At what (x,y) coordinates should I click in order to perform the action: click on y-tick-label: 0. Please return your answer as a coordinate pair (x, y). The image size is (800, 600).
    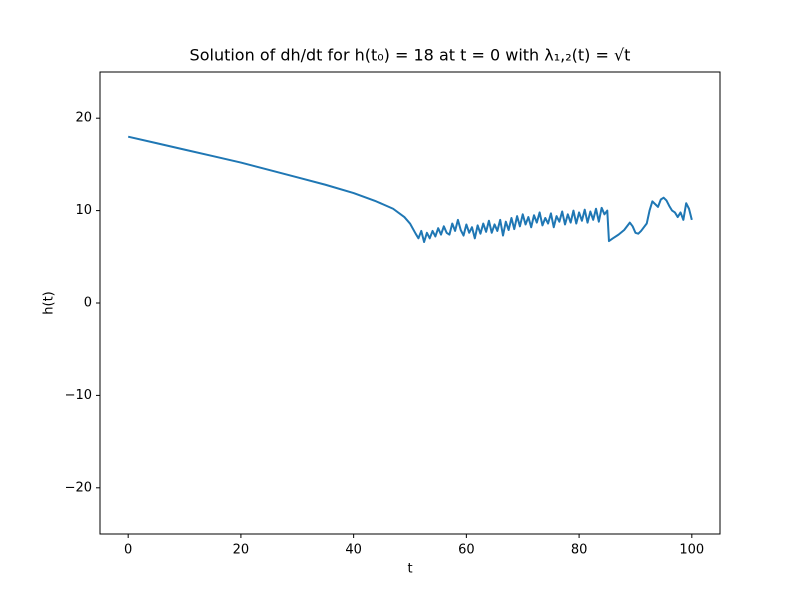
    Looking at the image, I should click on (88, 303).